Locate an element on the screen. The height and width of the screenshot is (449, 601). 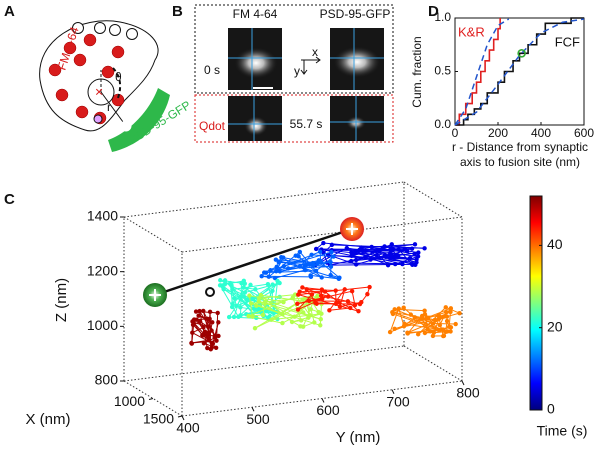
z-tick-label: 1200 is located at coordinates (102, 270).